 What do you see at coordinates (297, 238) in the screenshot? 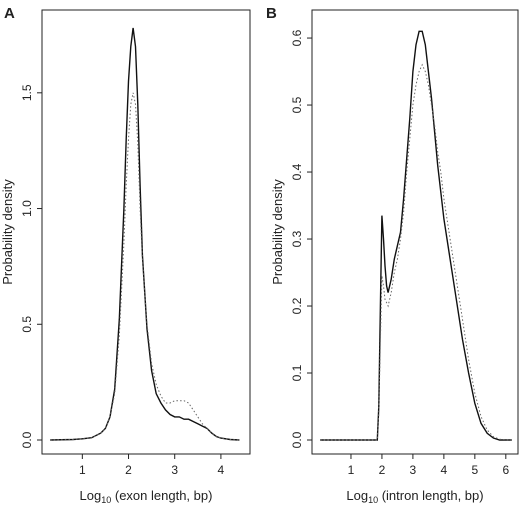
I see `y-tick-label: 0.3` at bounding box center [297, 238].